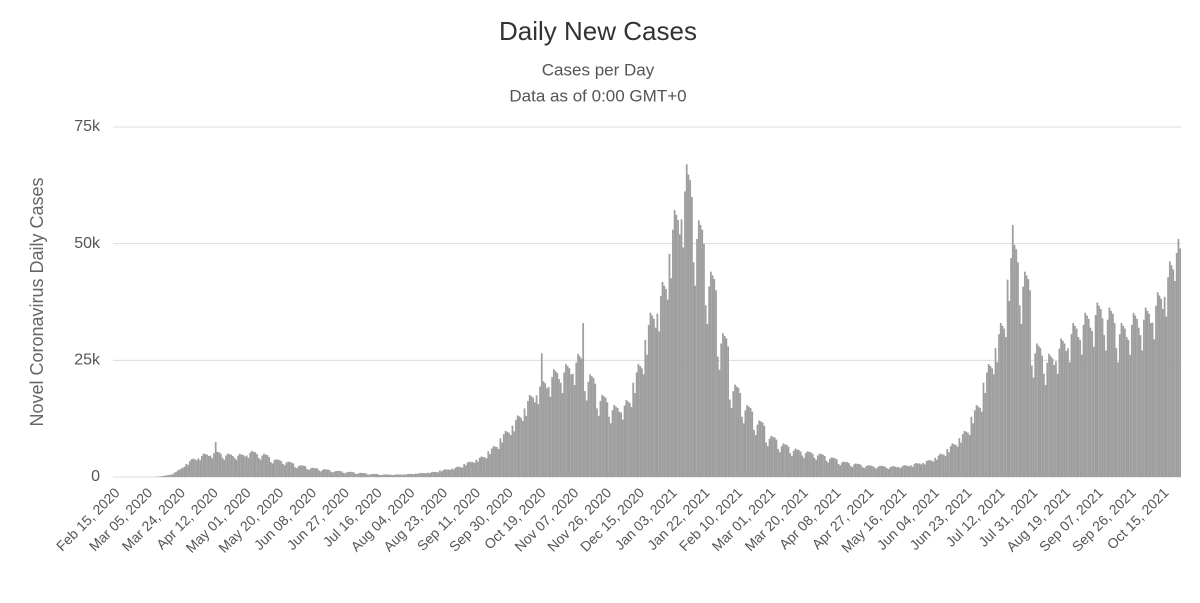 The height and width of the screenshot is (603, 1200). Describe the element at coordinates (87, 126) in the screenshot. I see `y-tick-label: 75k` at that location.